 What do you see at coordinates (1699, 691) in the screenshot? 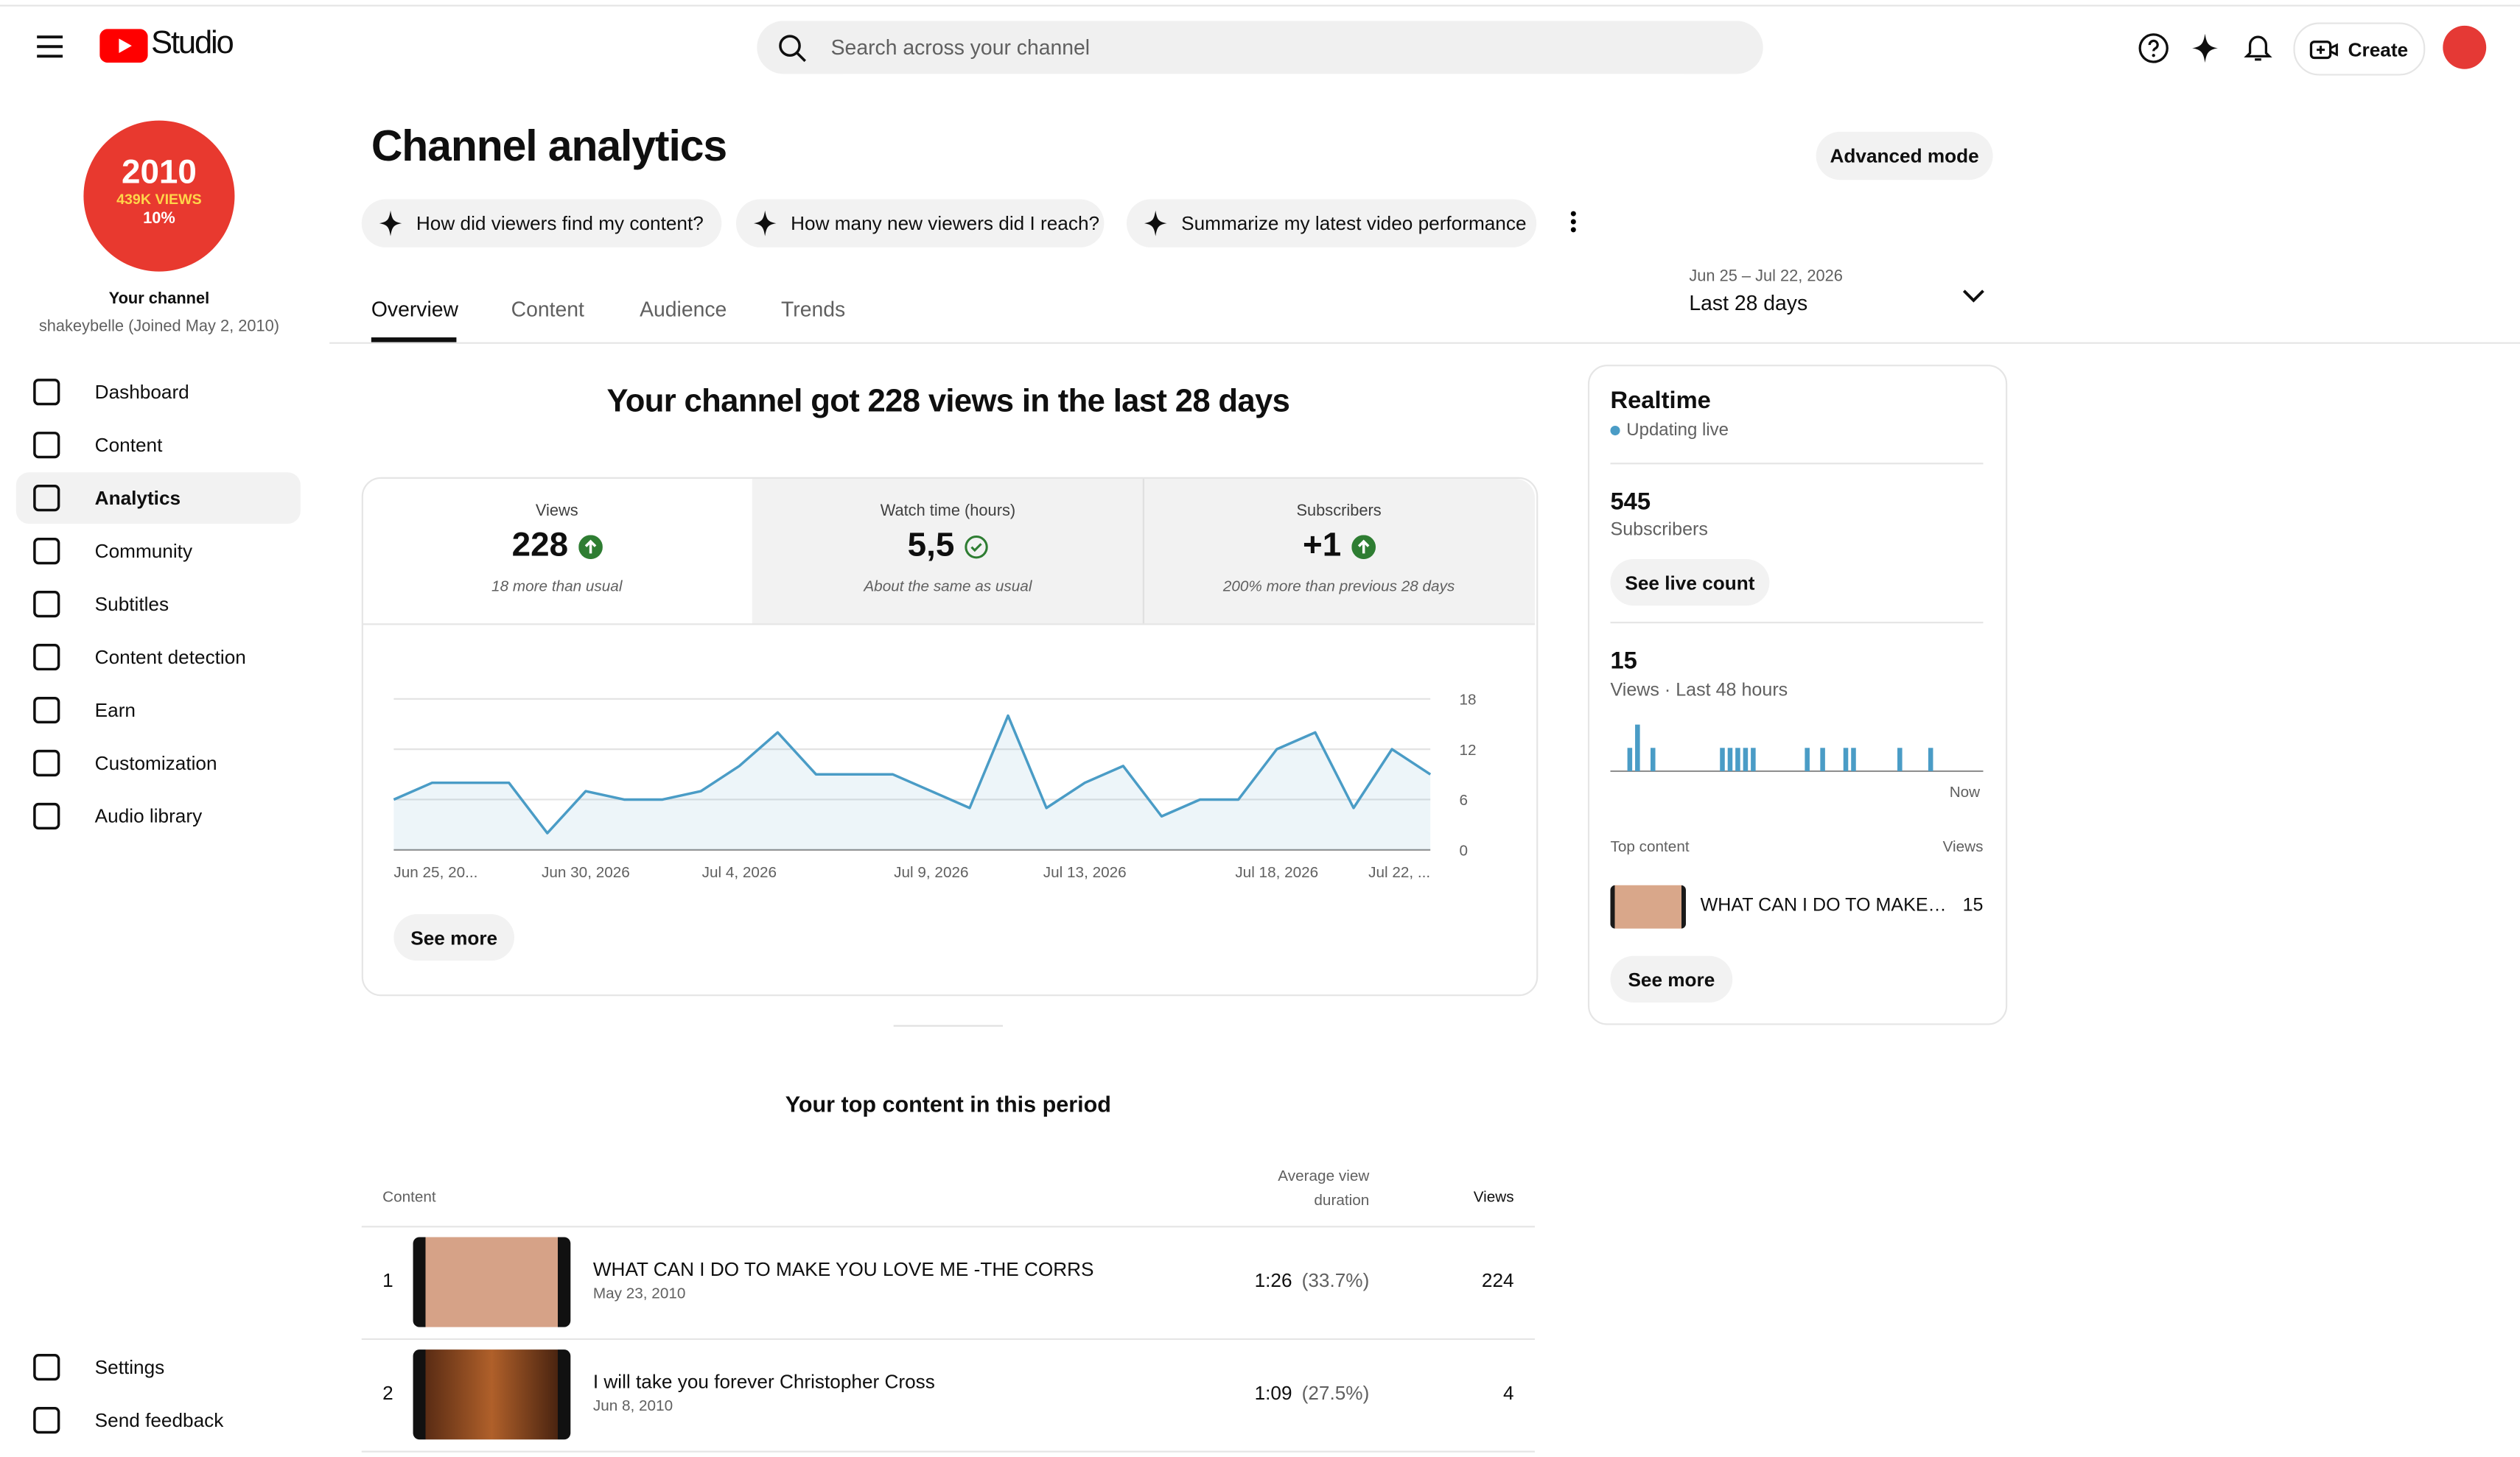
I see `realtime-views-label: Views · Last 48 hours` at bounding box center [1699, 691].